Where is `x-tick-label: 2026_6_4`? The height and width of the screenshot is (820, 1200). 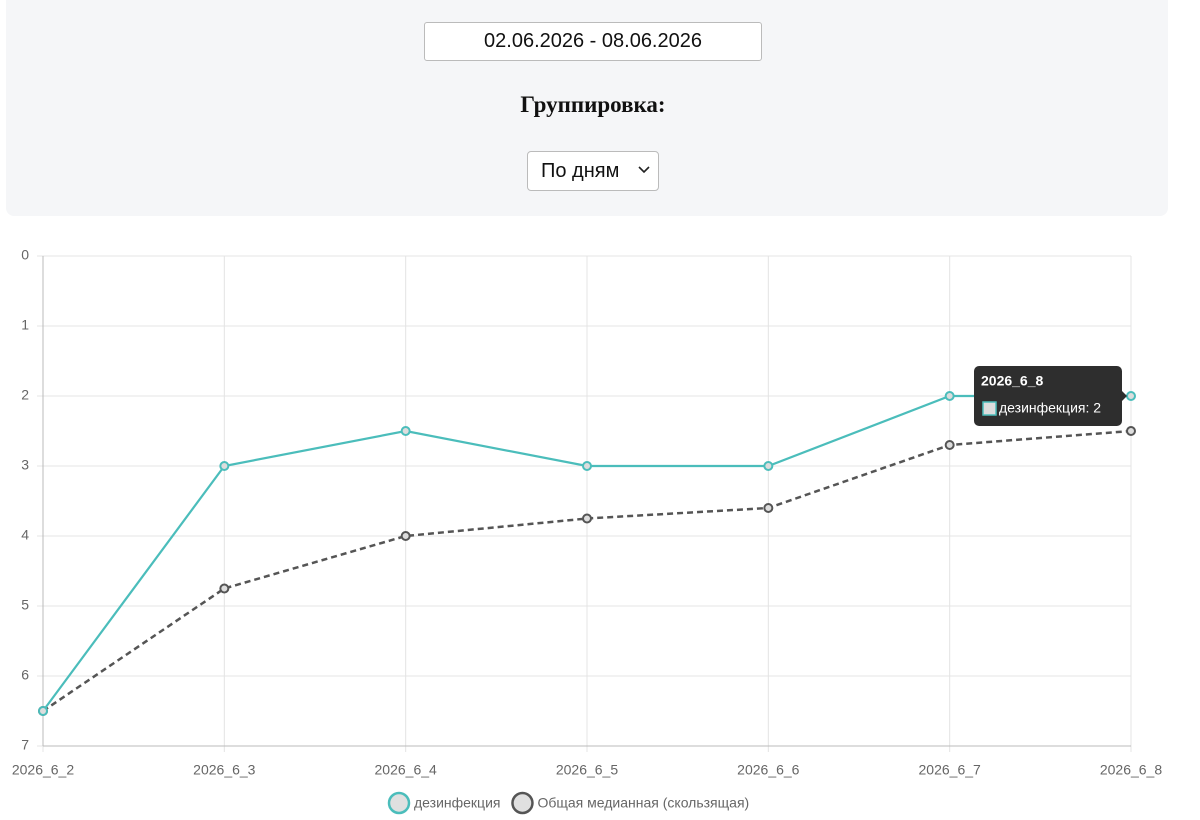
x-tick-label: 2026_6_4 is located at coordinates (406, 770).